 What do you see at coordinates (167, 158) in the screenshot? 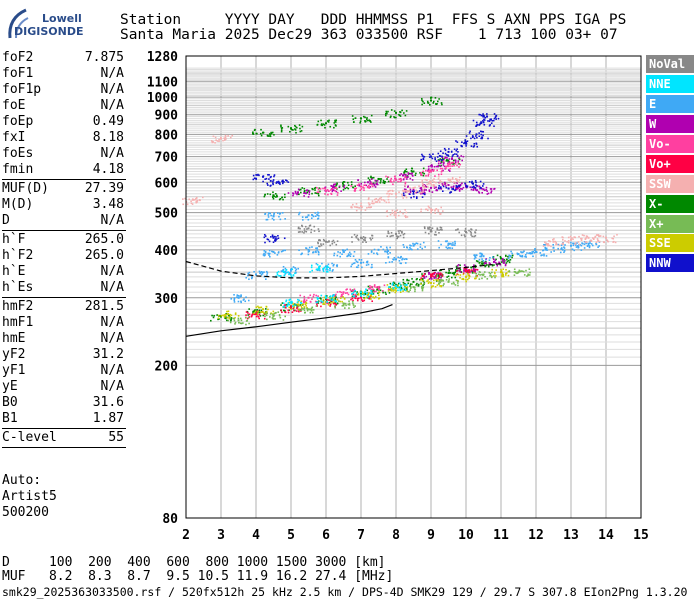
I see `y-tick-label: 700` at bounding box center [167, 158].